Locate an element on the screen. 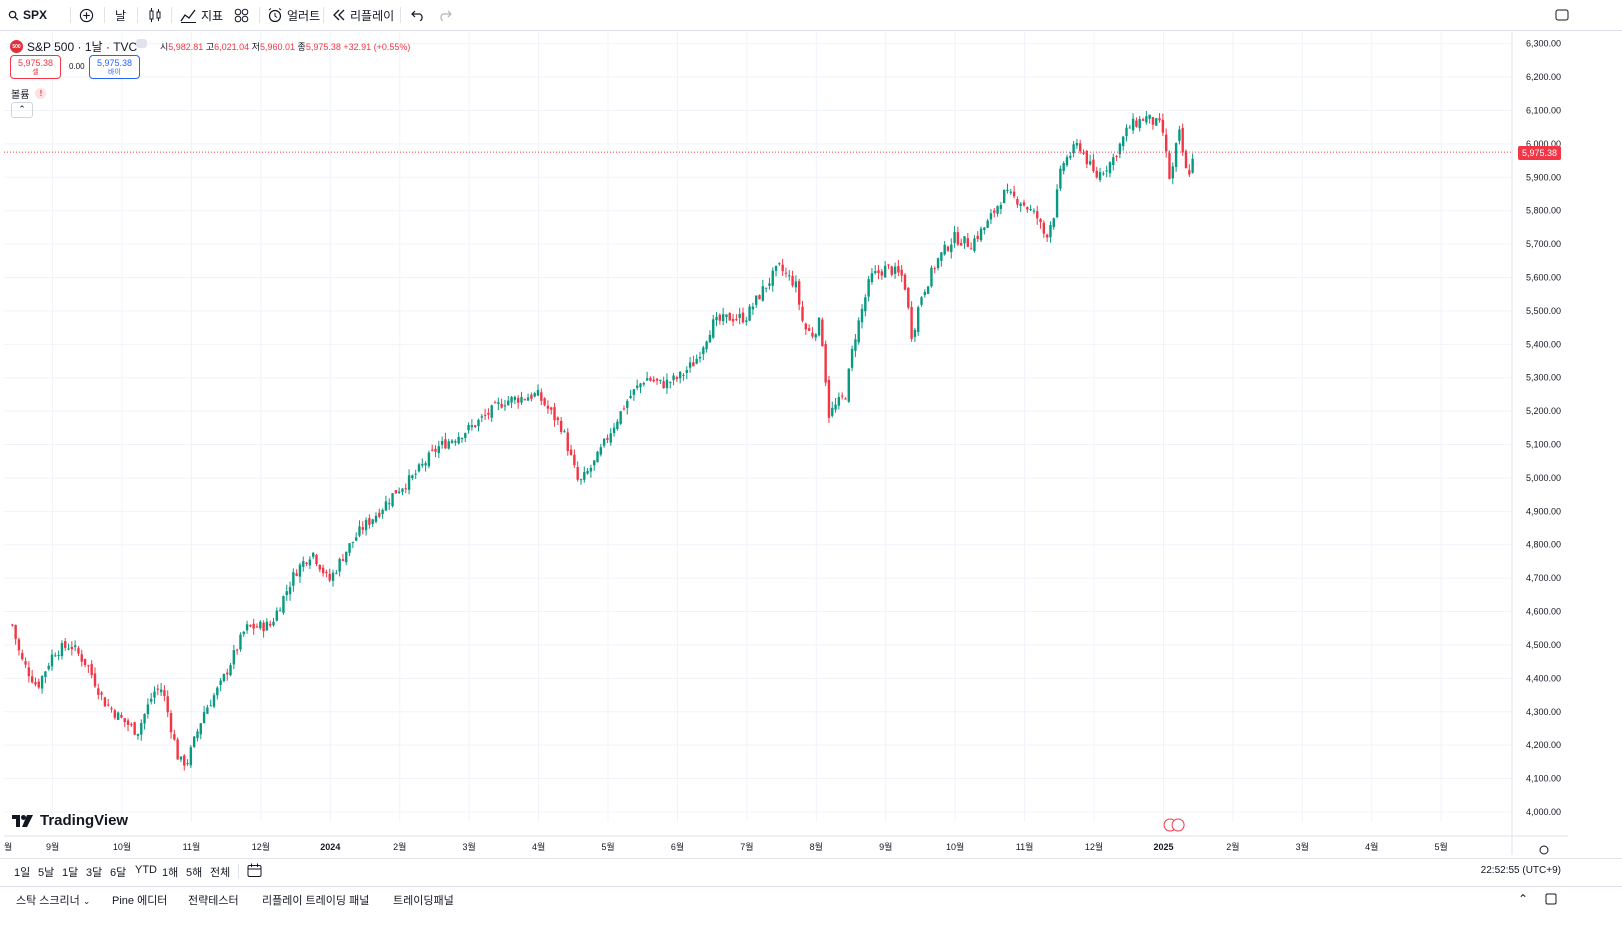 Image resolution: width=1622 pixels, height=936 pixels. calendar-icon is located at coordinates (254, 870).